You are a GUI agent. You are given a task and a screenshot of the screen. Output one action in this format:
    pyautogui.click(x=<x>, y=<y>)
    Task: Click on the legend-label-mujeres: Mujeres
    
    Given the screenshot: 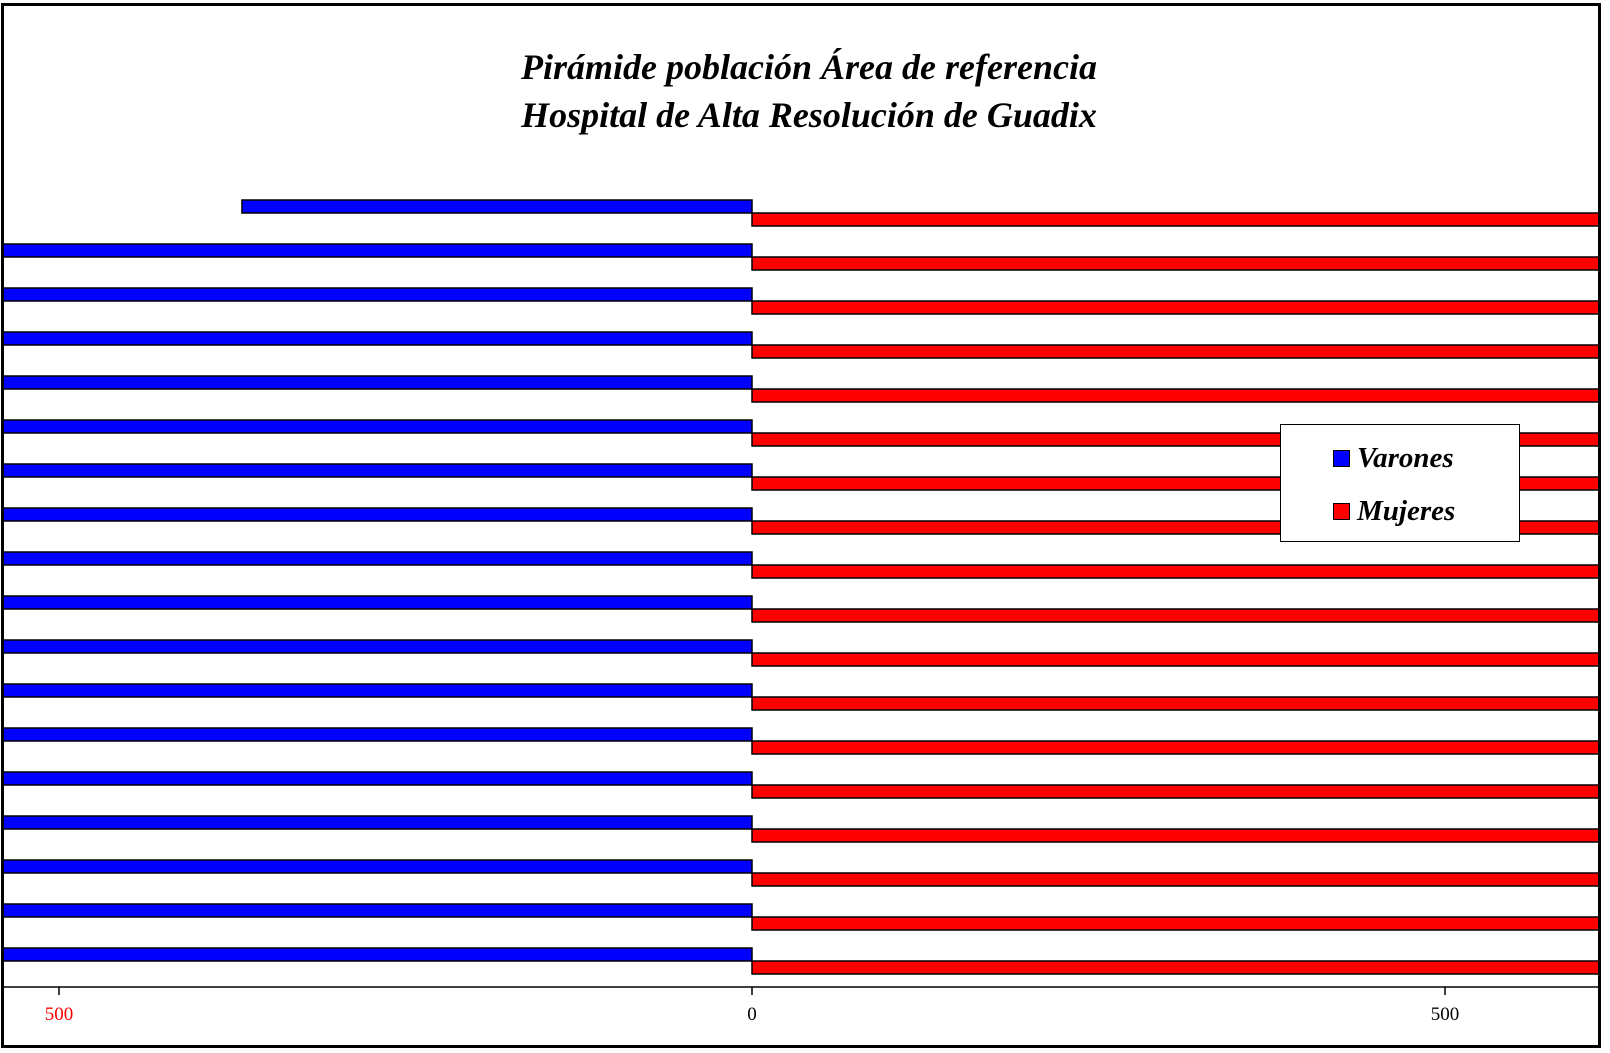 What is the action you would take?
    pyautogui.click(x=1406, y=510)
    